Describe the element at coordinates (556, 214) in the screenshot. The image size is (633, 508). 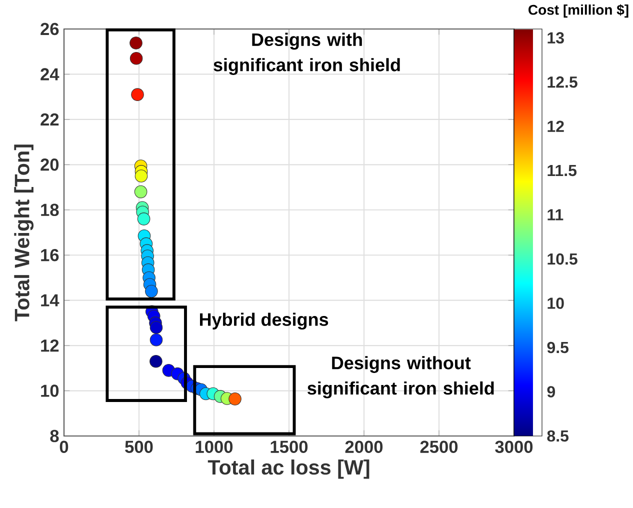
I see `color-bar-label: 11` at that location.